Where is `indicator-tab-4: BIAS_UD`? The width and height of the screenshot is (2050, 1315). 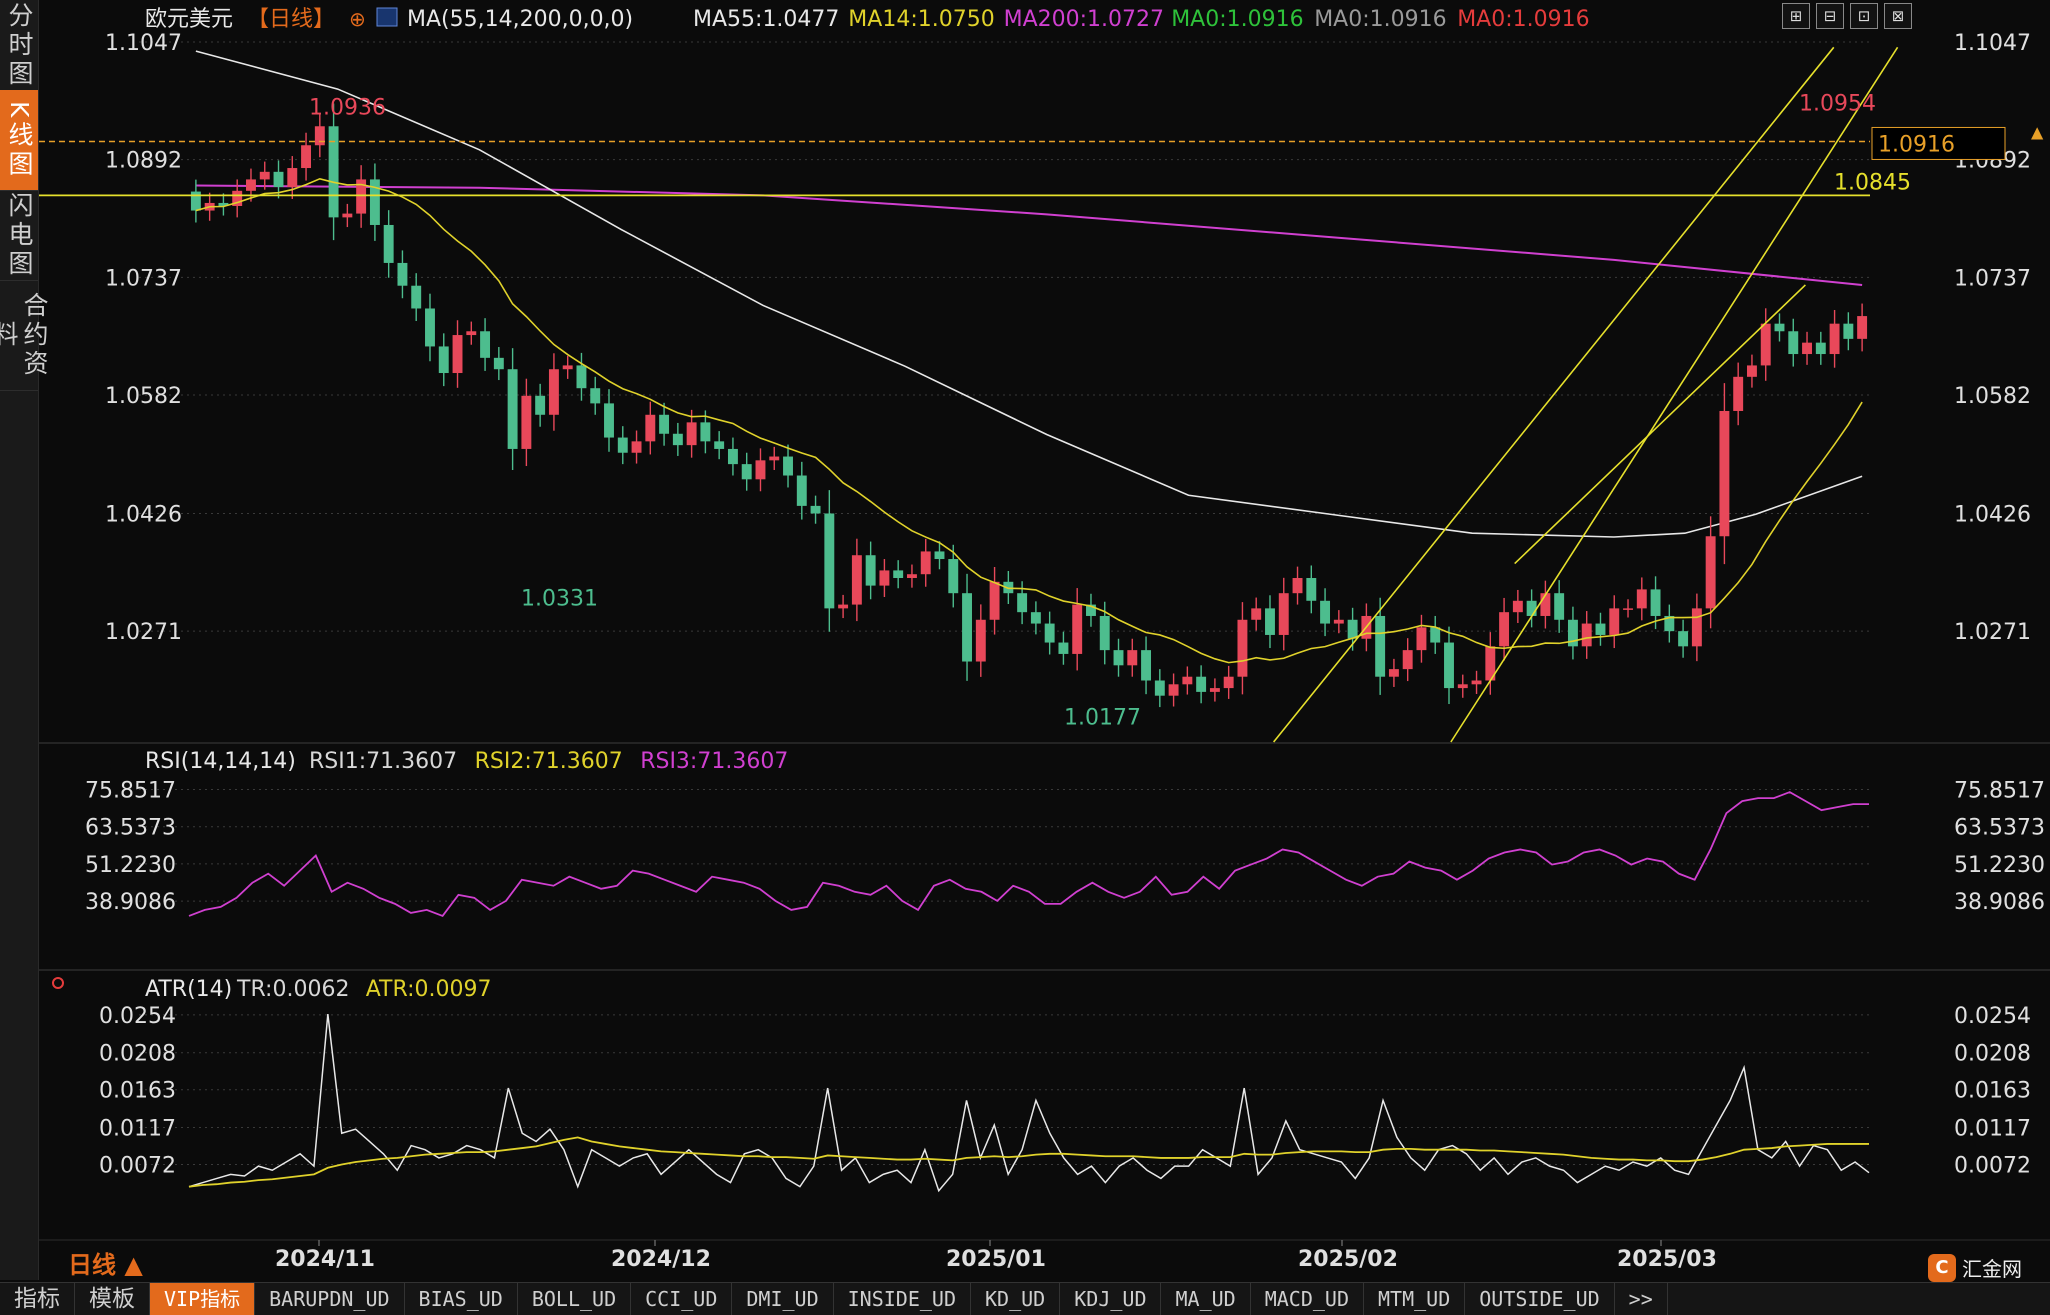
indicator-tab-4: BIAS_UD is located at coordinates (461, 1299).